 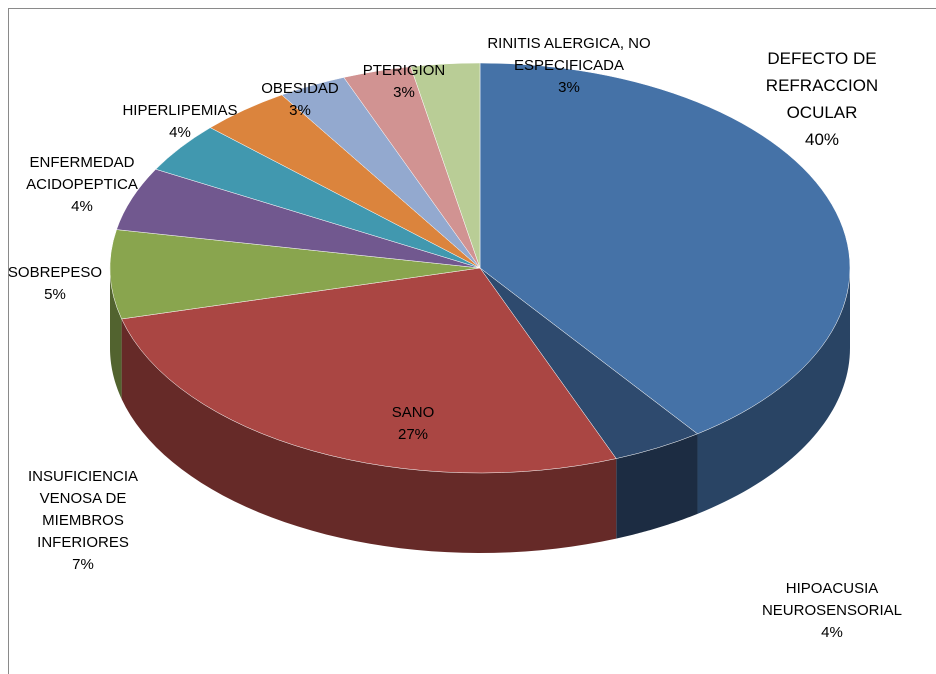 What do you see at coordinates (413, 424) in the screenshot?
I see `data-label: SANO 27%` at bounding box center [413, 424].